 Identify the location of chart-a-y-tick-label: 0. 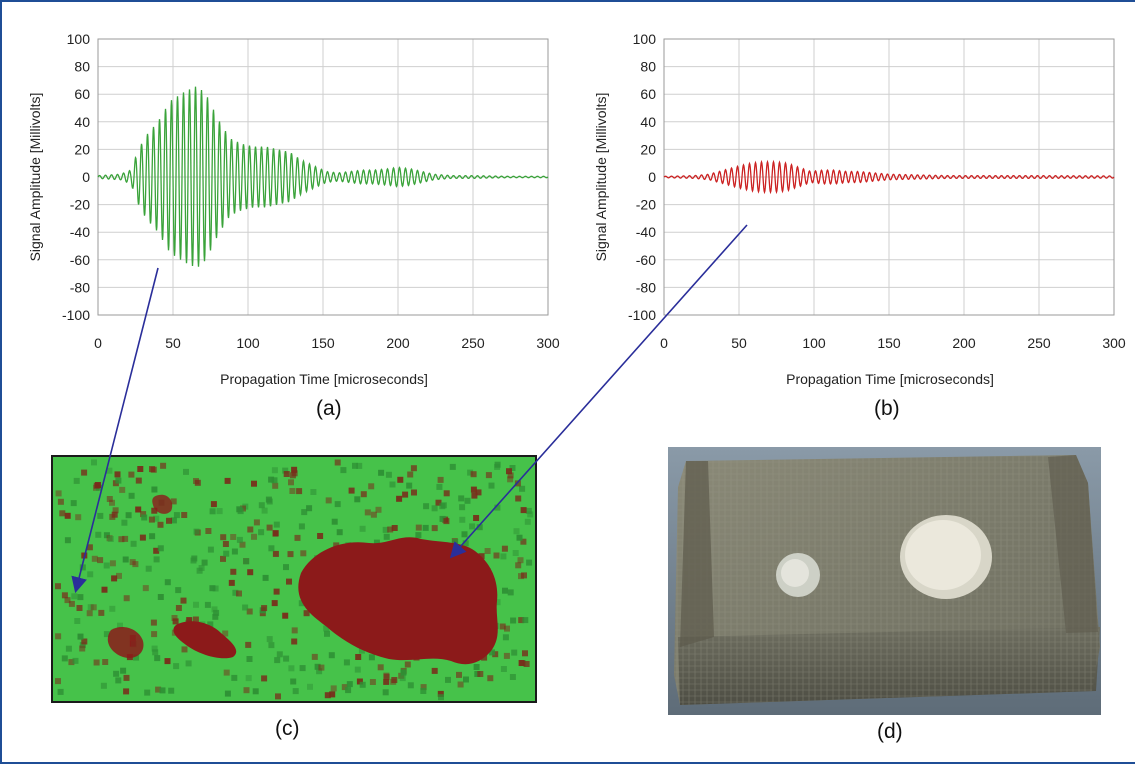
(86, 177).